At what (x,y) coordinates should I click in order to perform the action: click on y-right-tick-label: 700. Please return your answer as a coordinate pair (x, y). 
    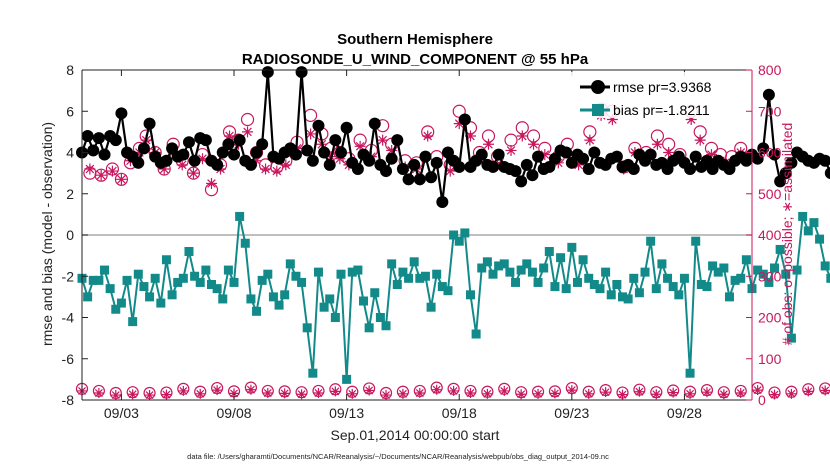
    Looking at the image, I should click on (770, 111).